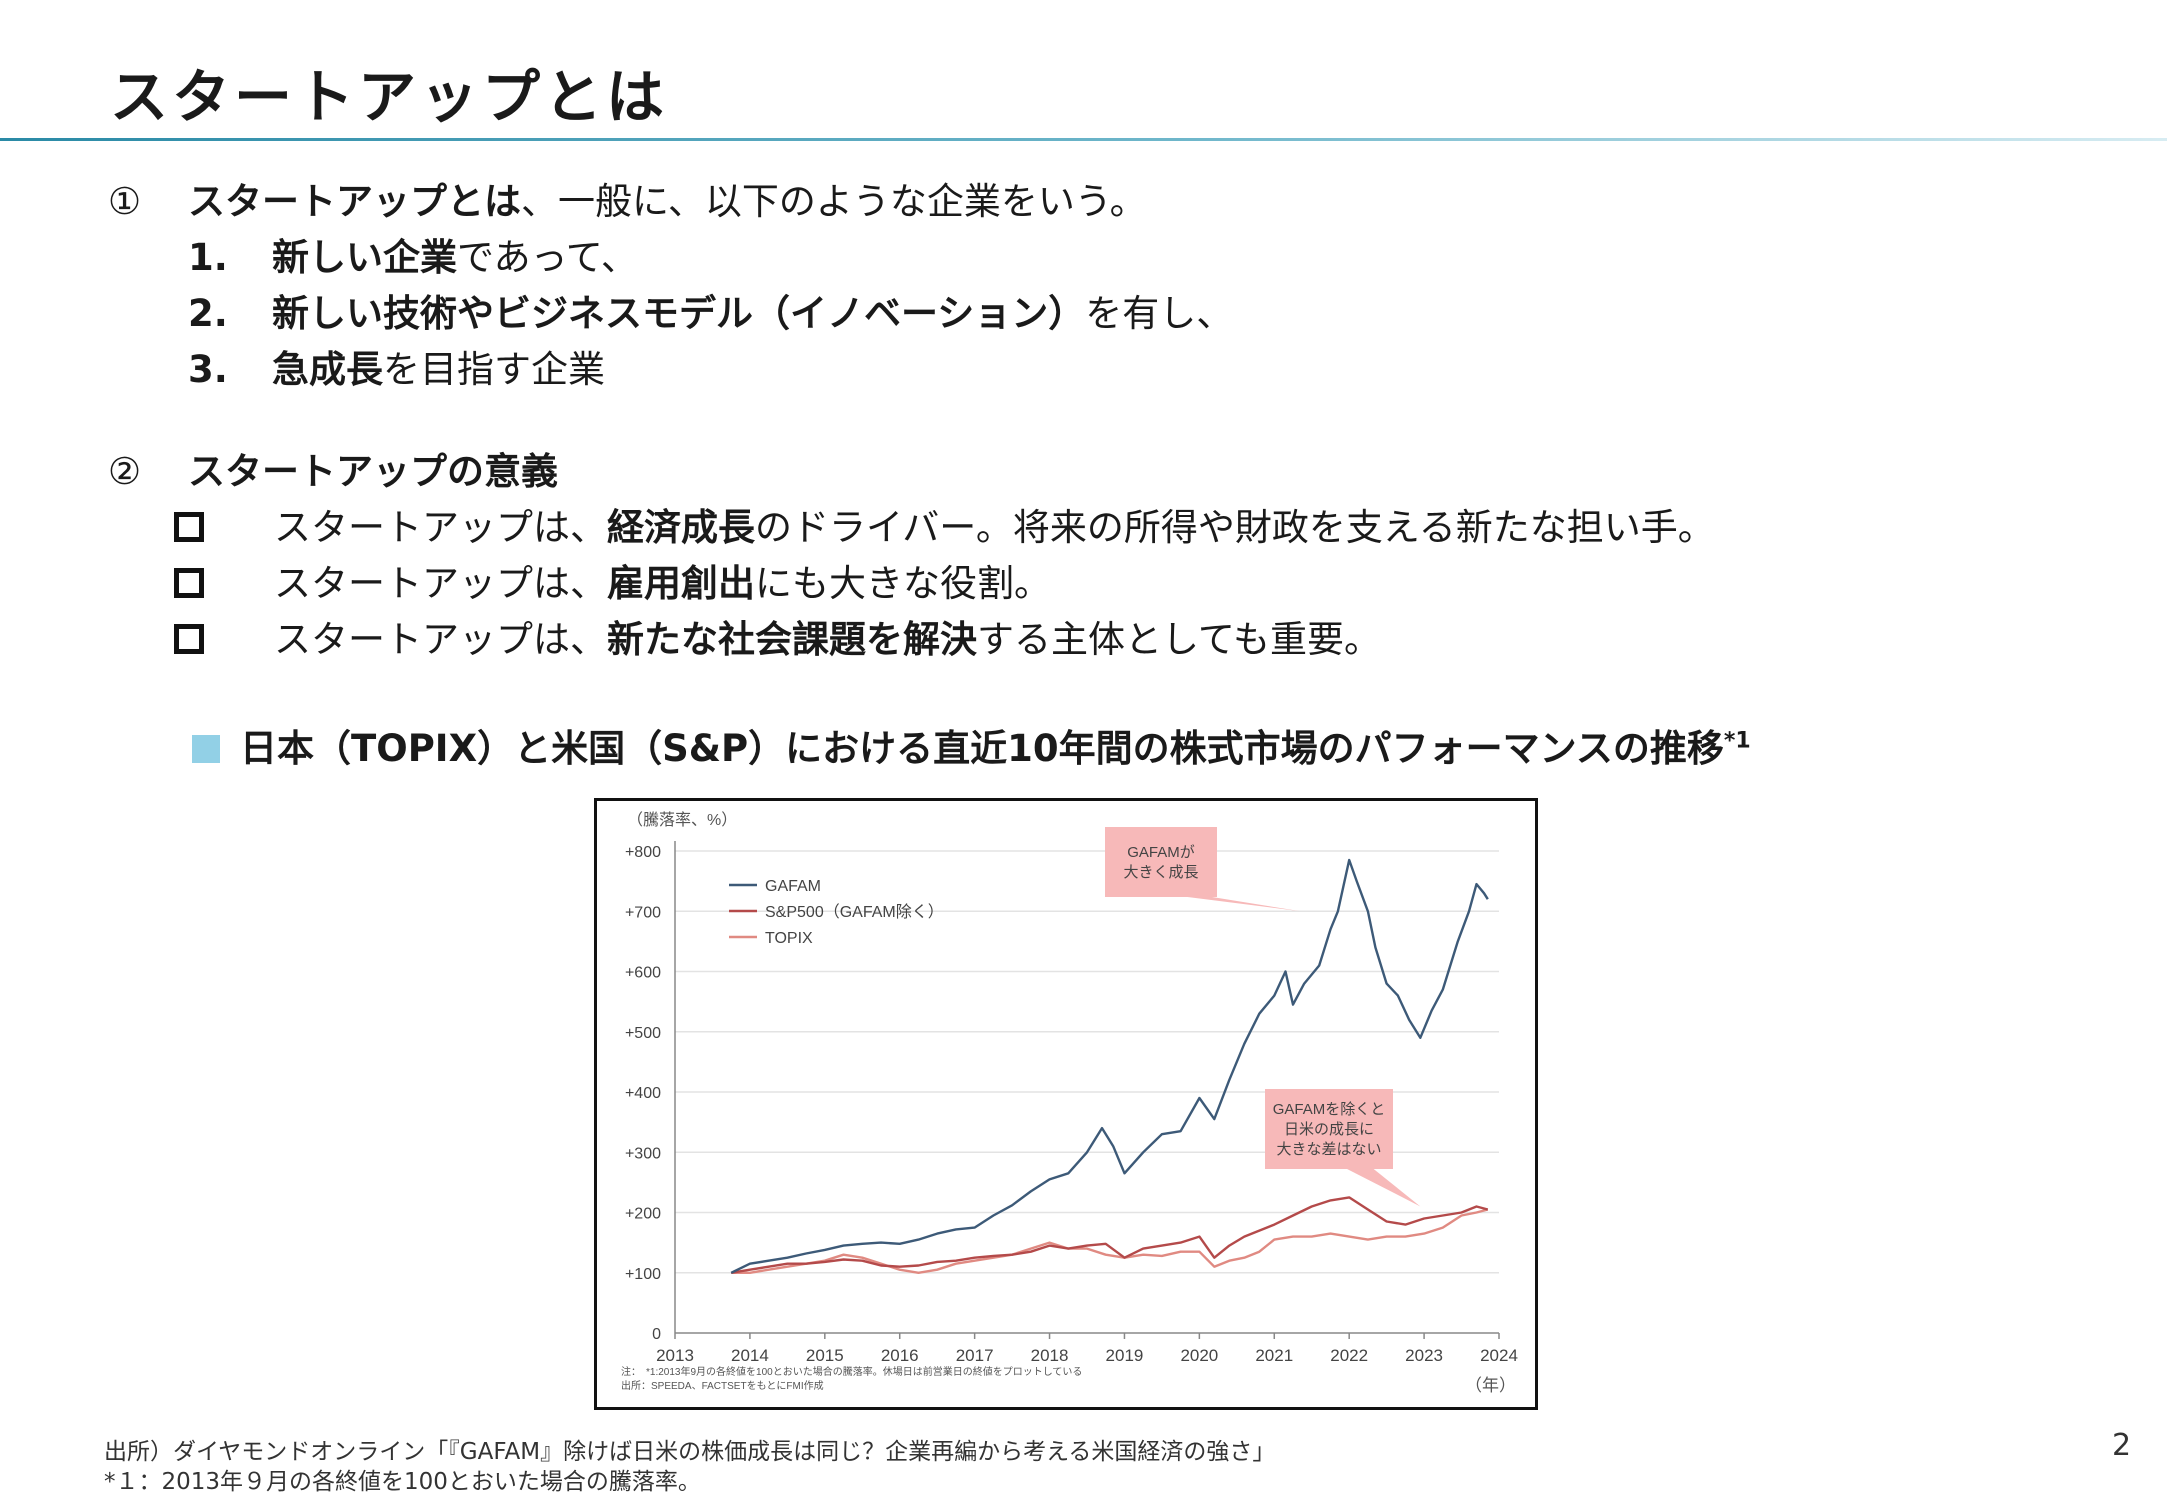 This screenshot has width=2167, height=1500. What do you see at coordinates (643, 1214) in the screenshot?
I see `y-tick-label: +200` at bounding box center [643, 1214].